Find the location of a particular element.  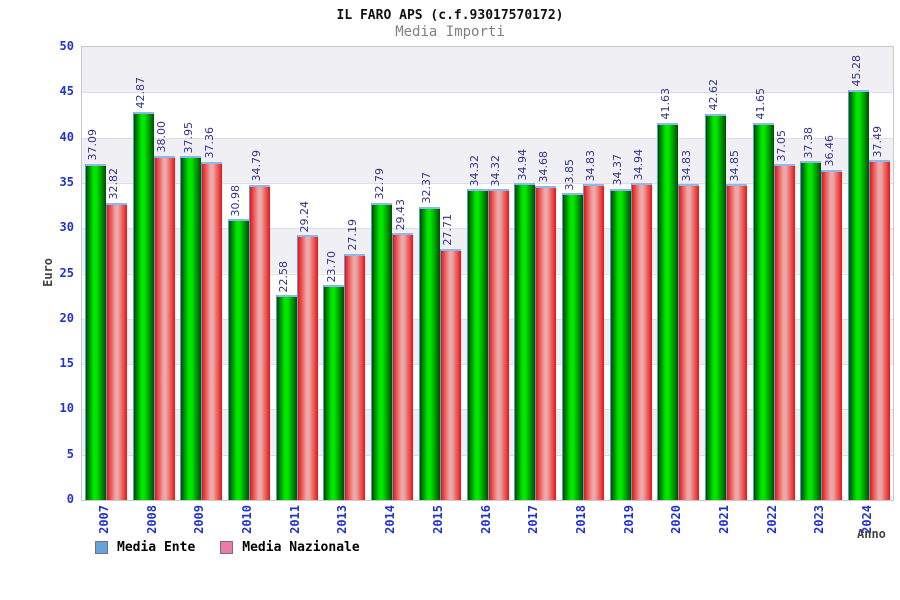

bar-value-label: 42.87 is located at coordinates (141, 93).